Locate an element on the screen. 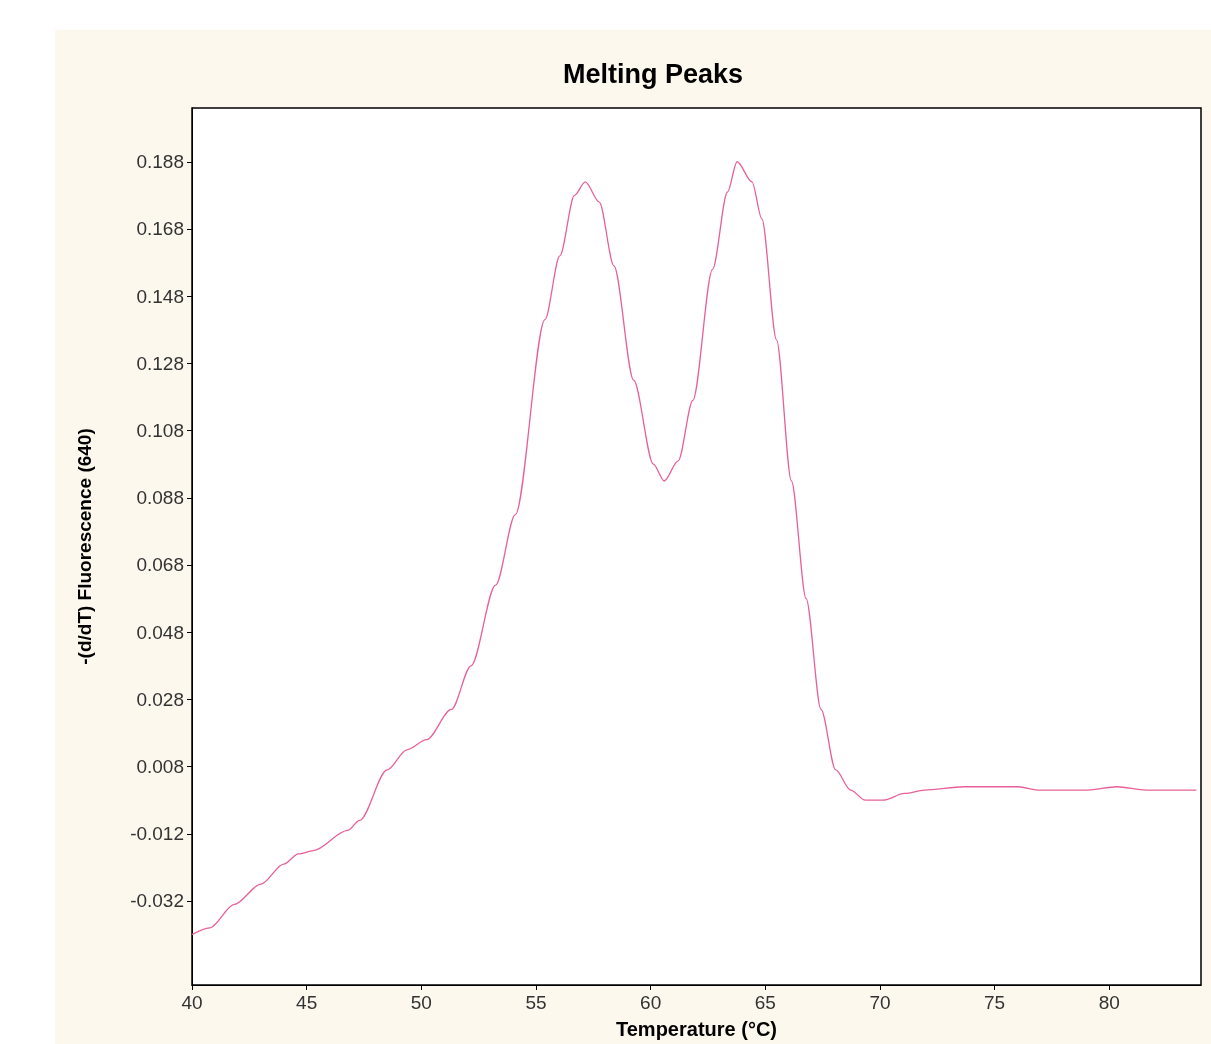 Image resolution: width=1211 pixels, height=1044 pixels. x-tick-label: 70 is located at coordinates (880, 1002).